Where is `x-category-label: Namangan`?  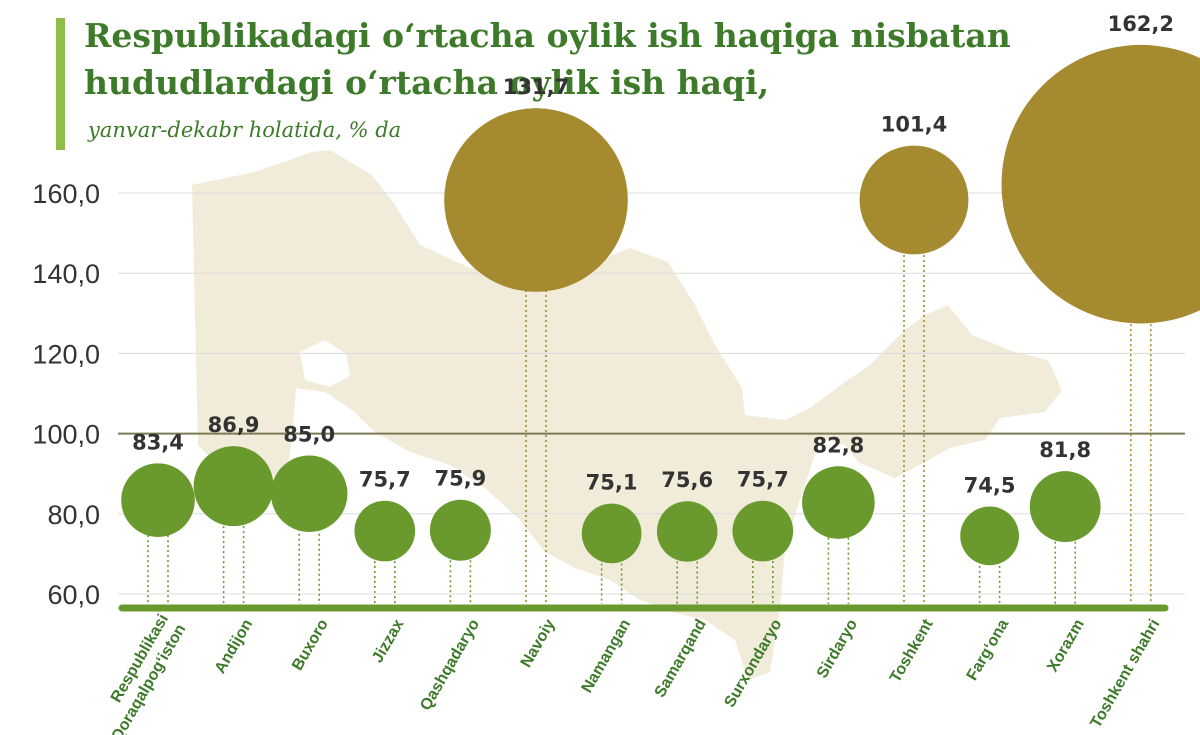 x-category-label: Namangan is located at coordinates (607, 656).